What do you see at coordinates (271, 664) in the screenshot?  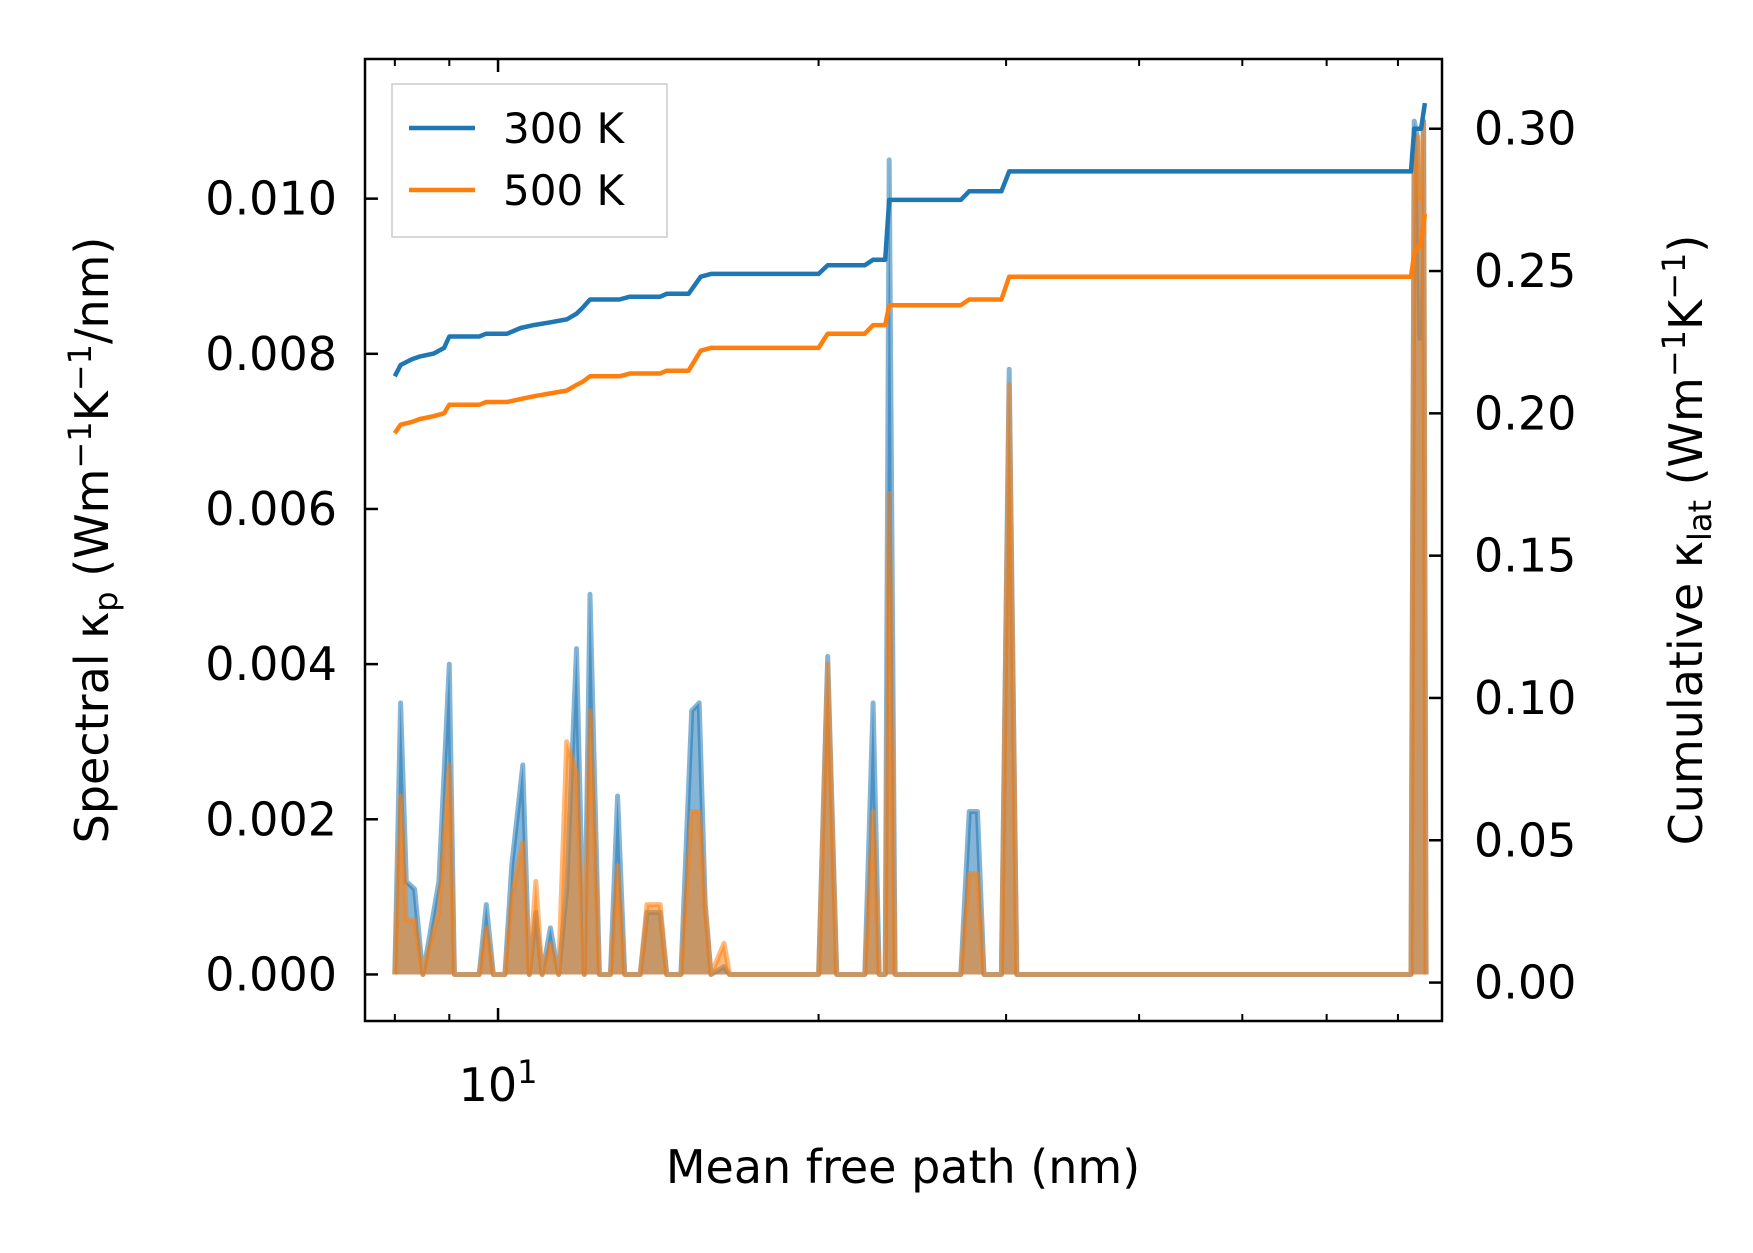 I see `y-left-tick-label: 0.004` at bounding box center [271, 664].